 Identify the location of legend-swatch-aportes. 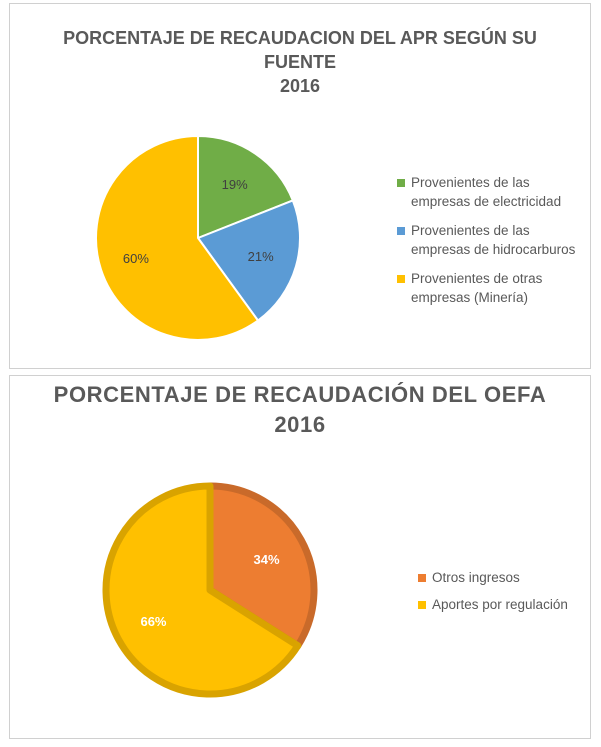
(422, 604).